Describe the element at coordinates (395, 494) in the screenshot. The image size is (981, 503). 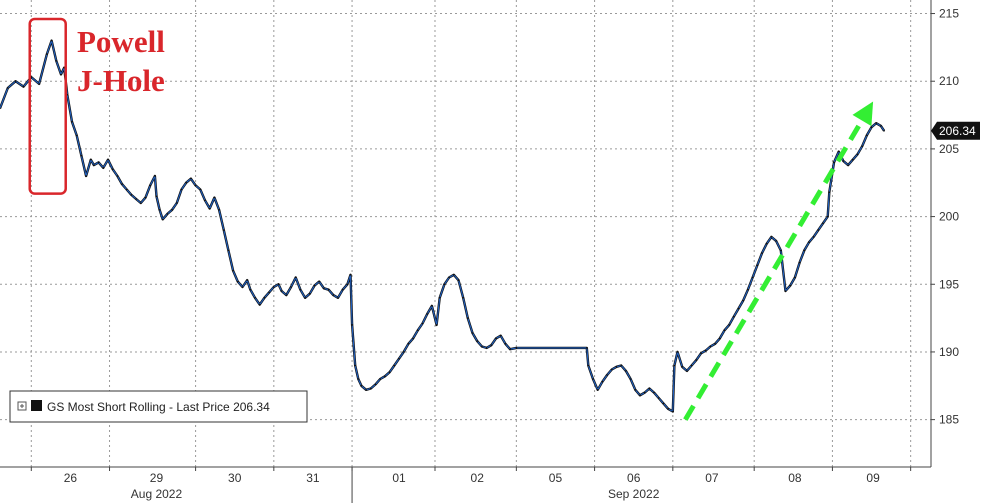
I see `month-labels: Aug 2022 Sep 2022` at that location.